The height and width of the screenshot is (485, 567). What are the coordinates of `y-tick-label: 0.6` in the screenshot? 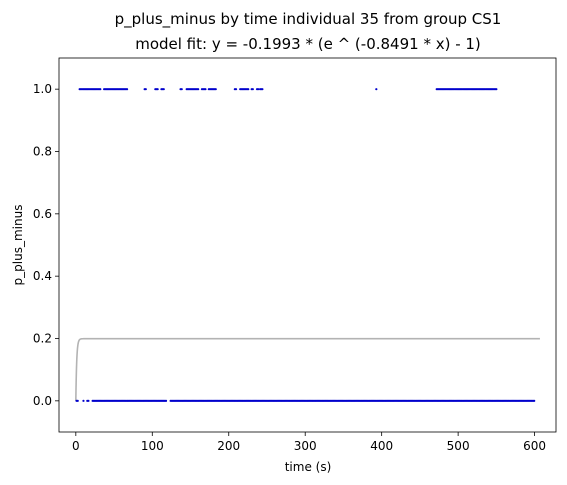 It's located at (42, 214).